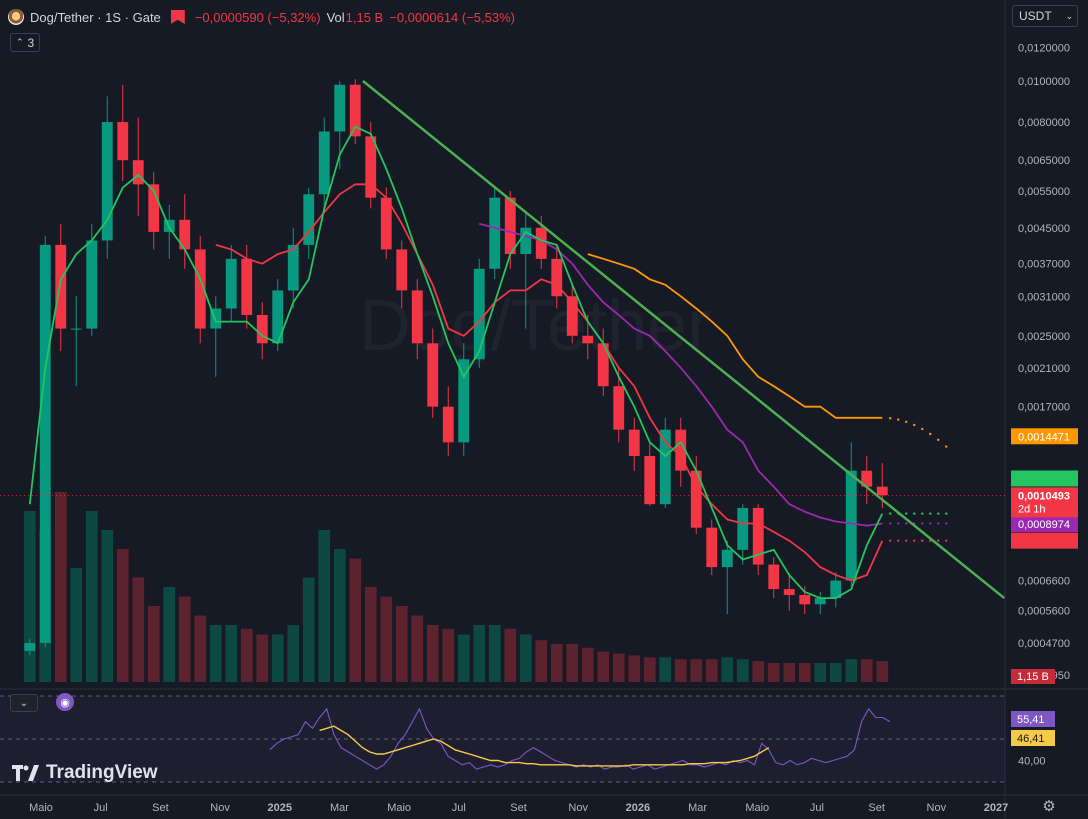  What do you see at coordinates (697, 808) in the screenshot?
I see `time-tick-label: Mar` at bounding box center [697, 808].